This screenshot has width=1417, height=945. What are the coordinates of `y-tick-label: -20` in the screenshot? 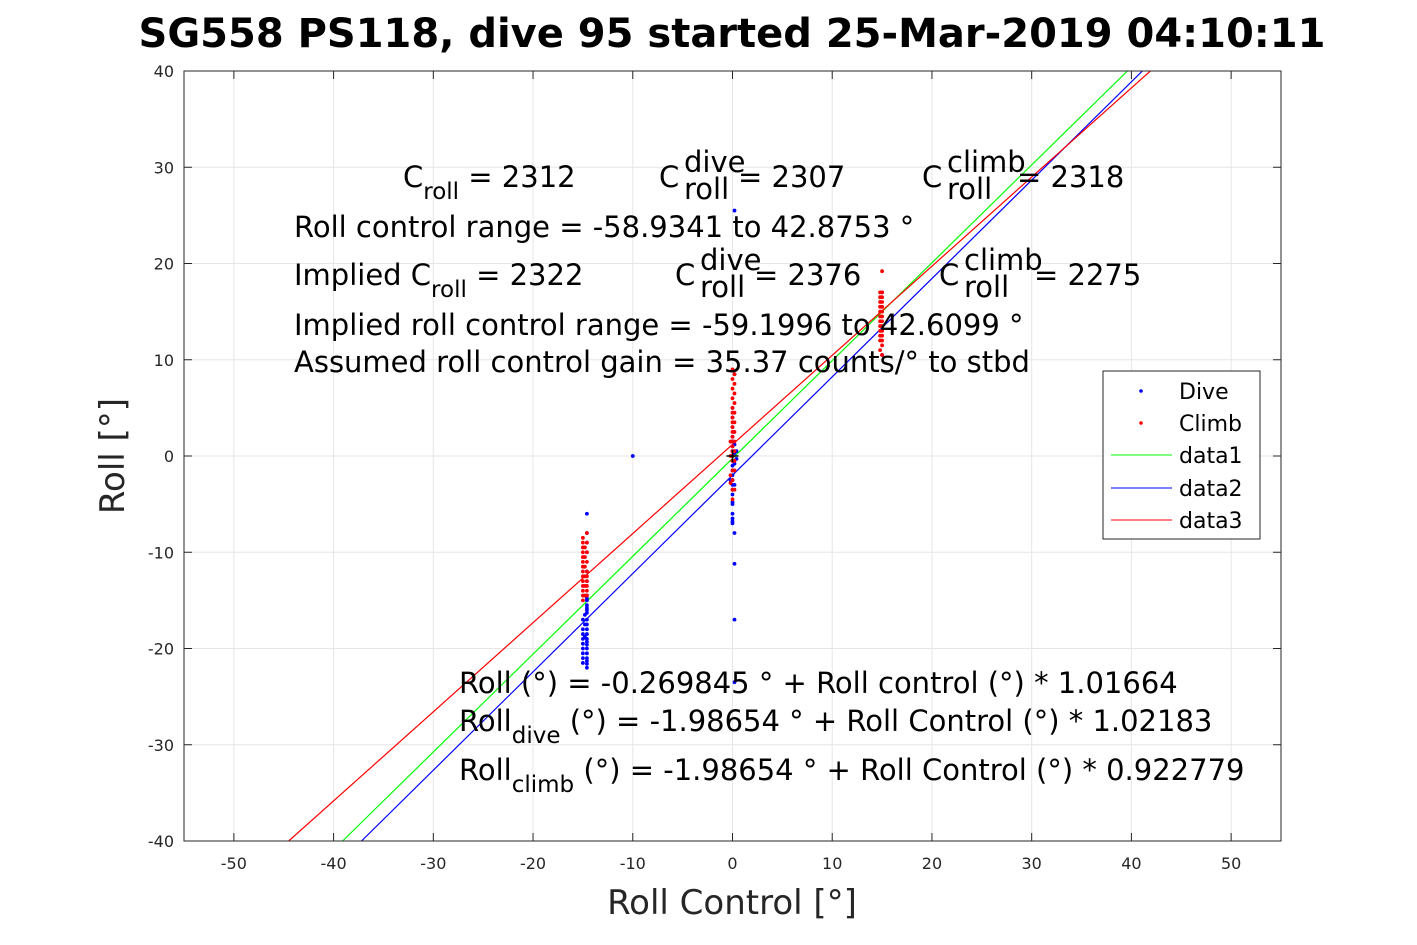 It's located at (161, 649).